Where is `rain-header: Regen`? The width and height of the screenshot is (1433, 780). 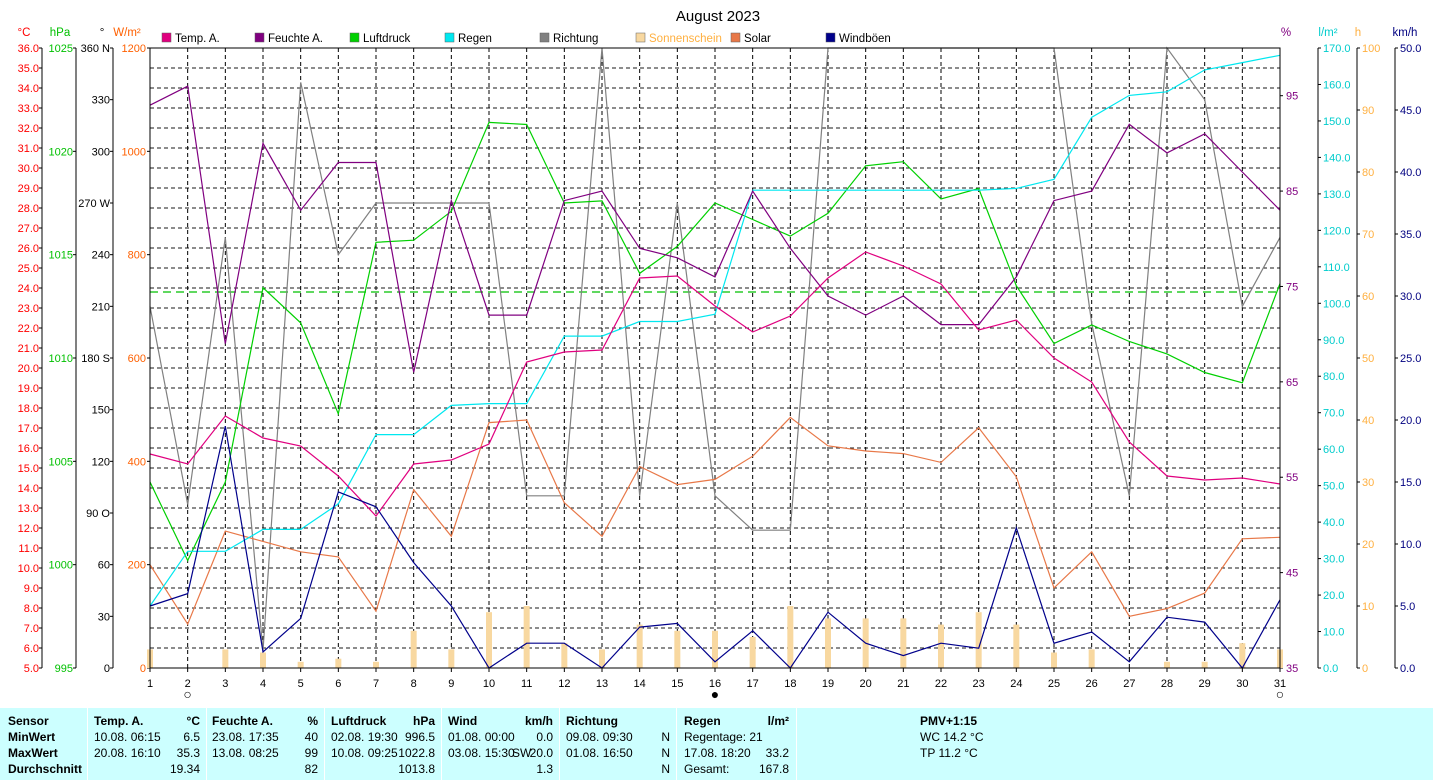 rain-header: Regen is located at coordinates (702, 721).